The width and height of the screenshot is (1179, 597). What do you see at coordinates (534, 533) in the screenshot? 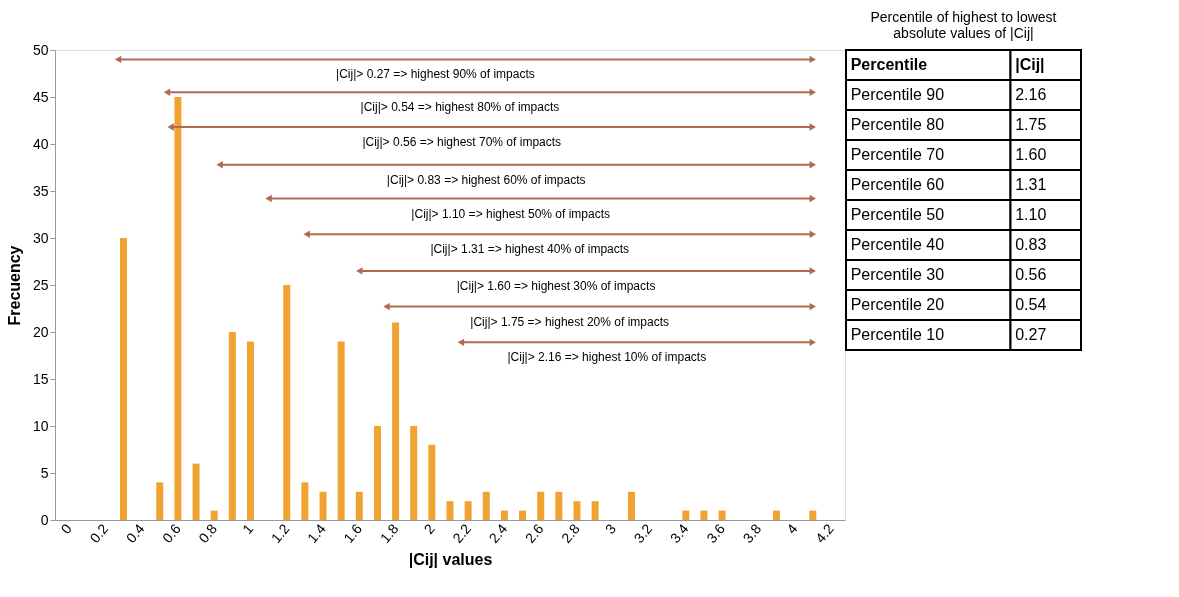
I see `x-tick-label: 2.6` at bounding box center [534, 533].